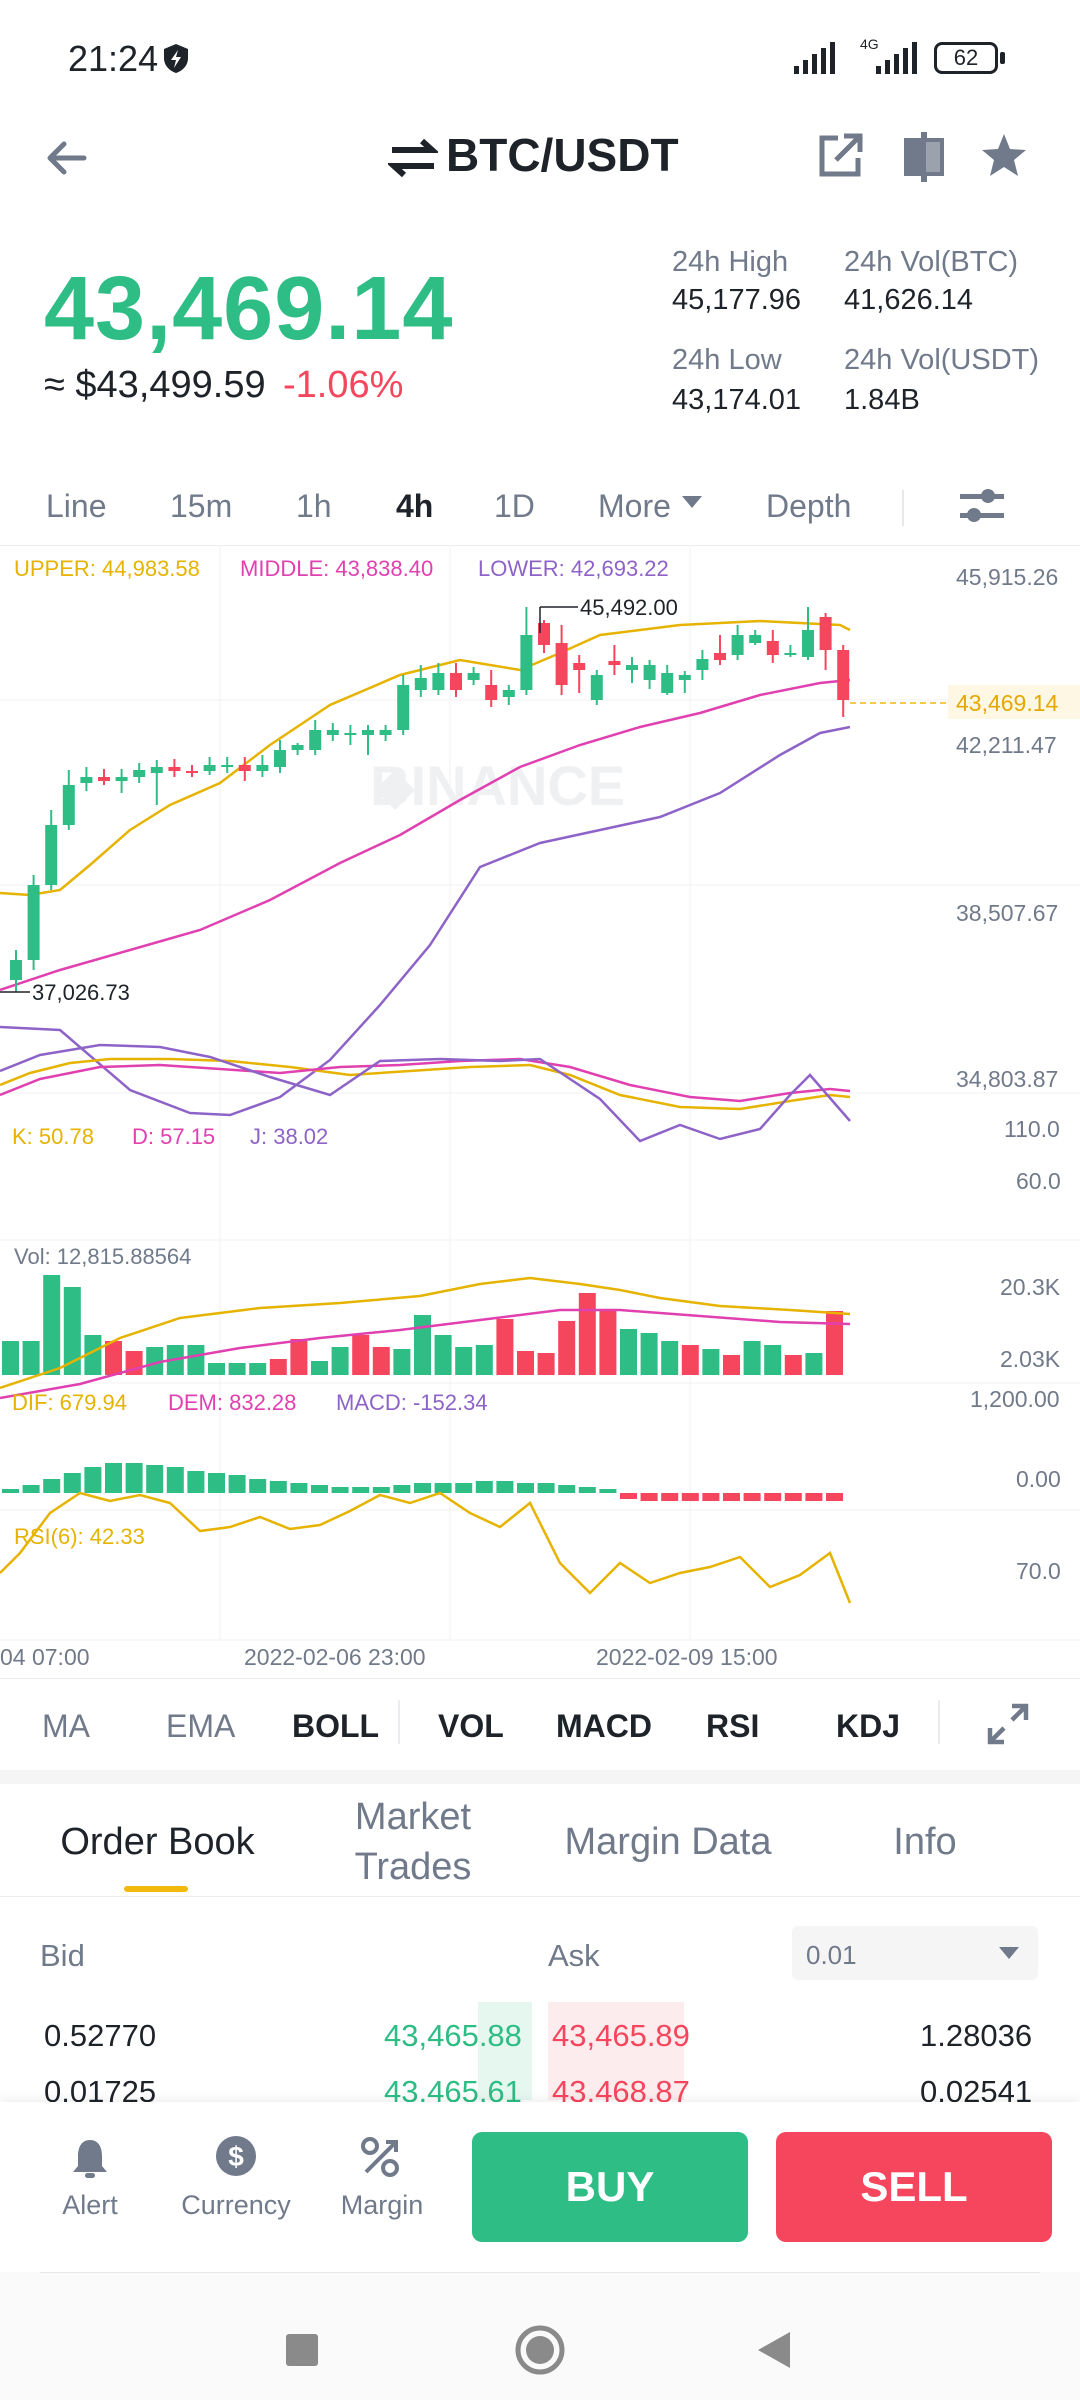  I want to click on chevron-down-icon, so click(692, 502).